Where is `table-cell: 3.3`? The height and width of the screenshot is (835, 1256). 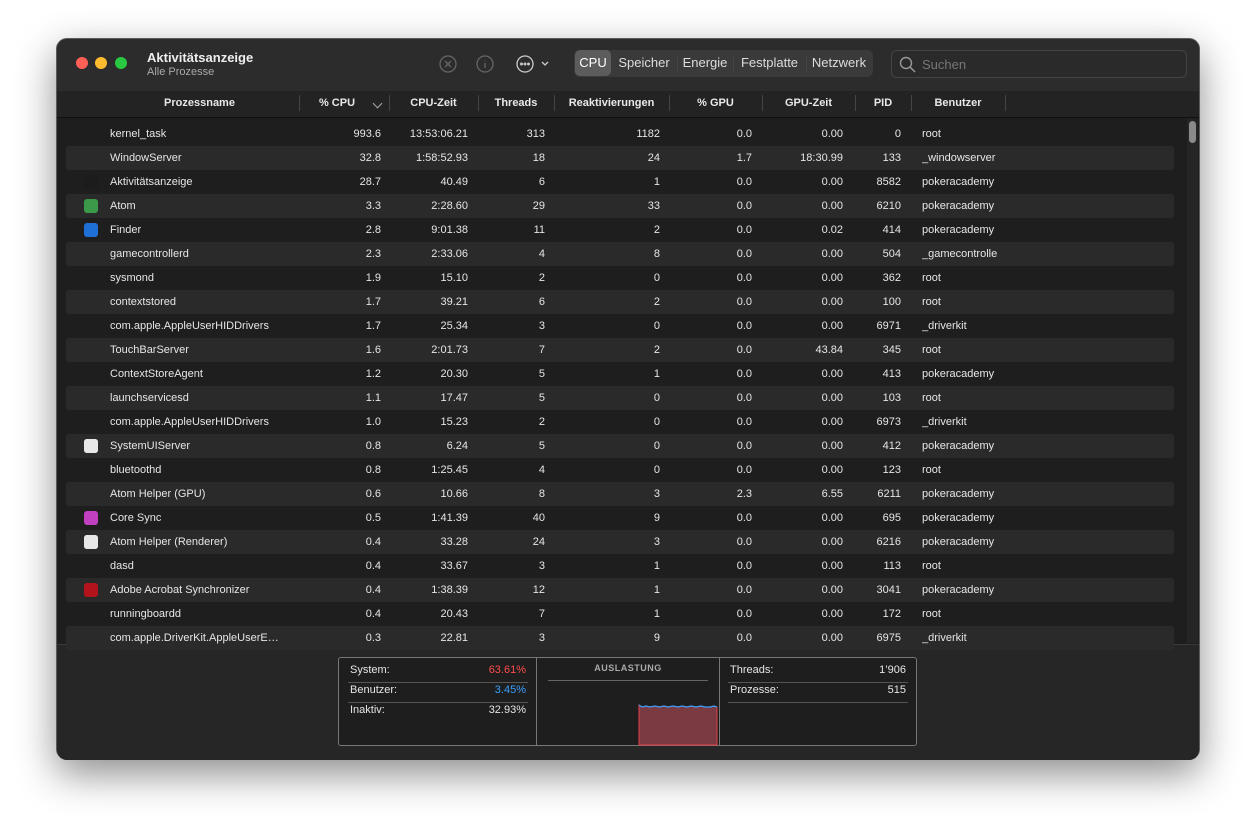 table-cell: 3.3 is located at coordinates (373, 206).